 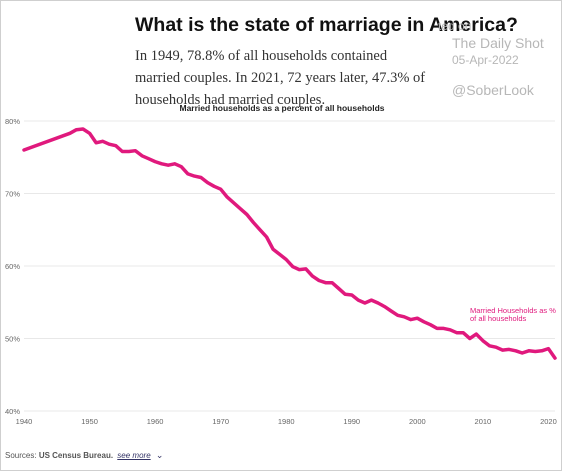 What do you see at coordinates (513, 310) in the screenshot?
I see `series-label: Married Households as %` at bounding box center [513, 310].